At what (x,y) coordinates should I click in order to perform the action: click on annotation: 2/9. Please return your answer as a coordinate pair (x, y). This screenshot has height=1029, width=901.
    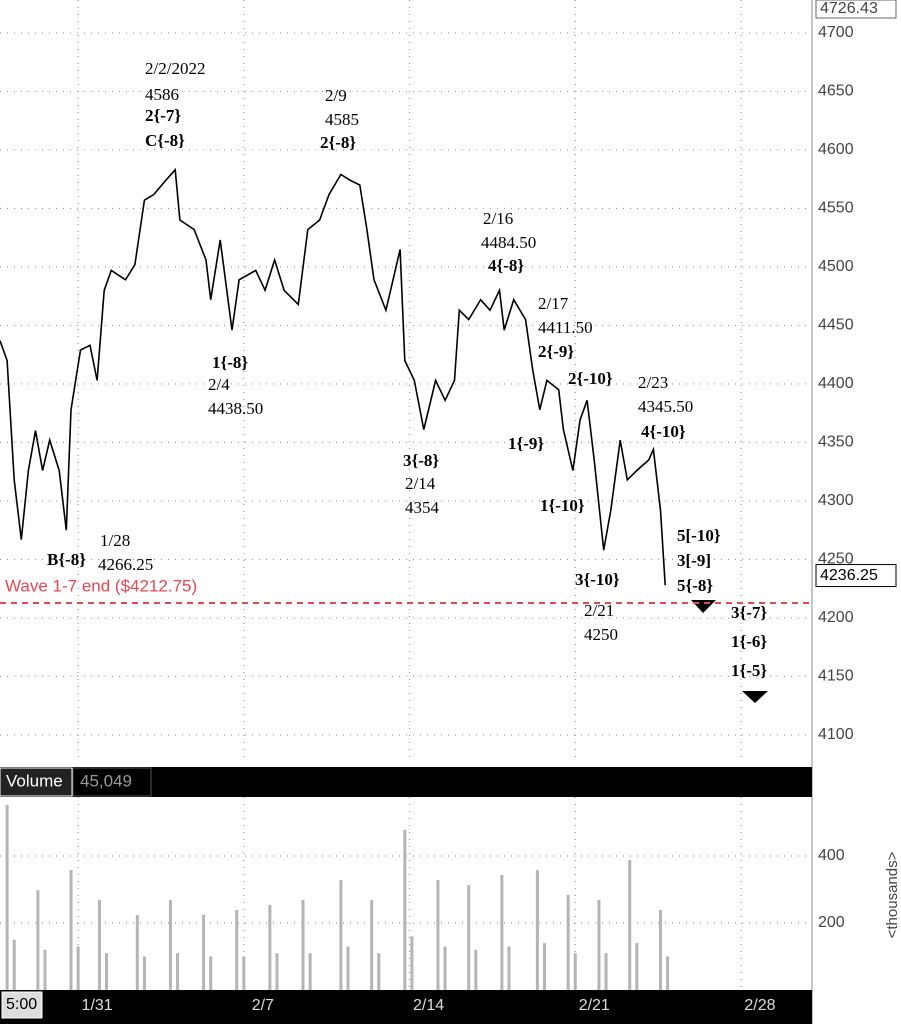
    Looking at the image, I should click on (336, 95).